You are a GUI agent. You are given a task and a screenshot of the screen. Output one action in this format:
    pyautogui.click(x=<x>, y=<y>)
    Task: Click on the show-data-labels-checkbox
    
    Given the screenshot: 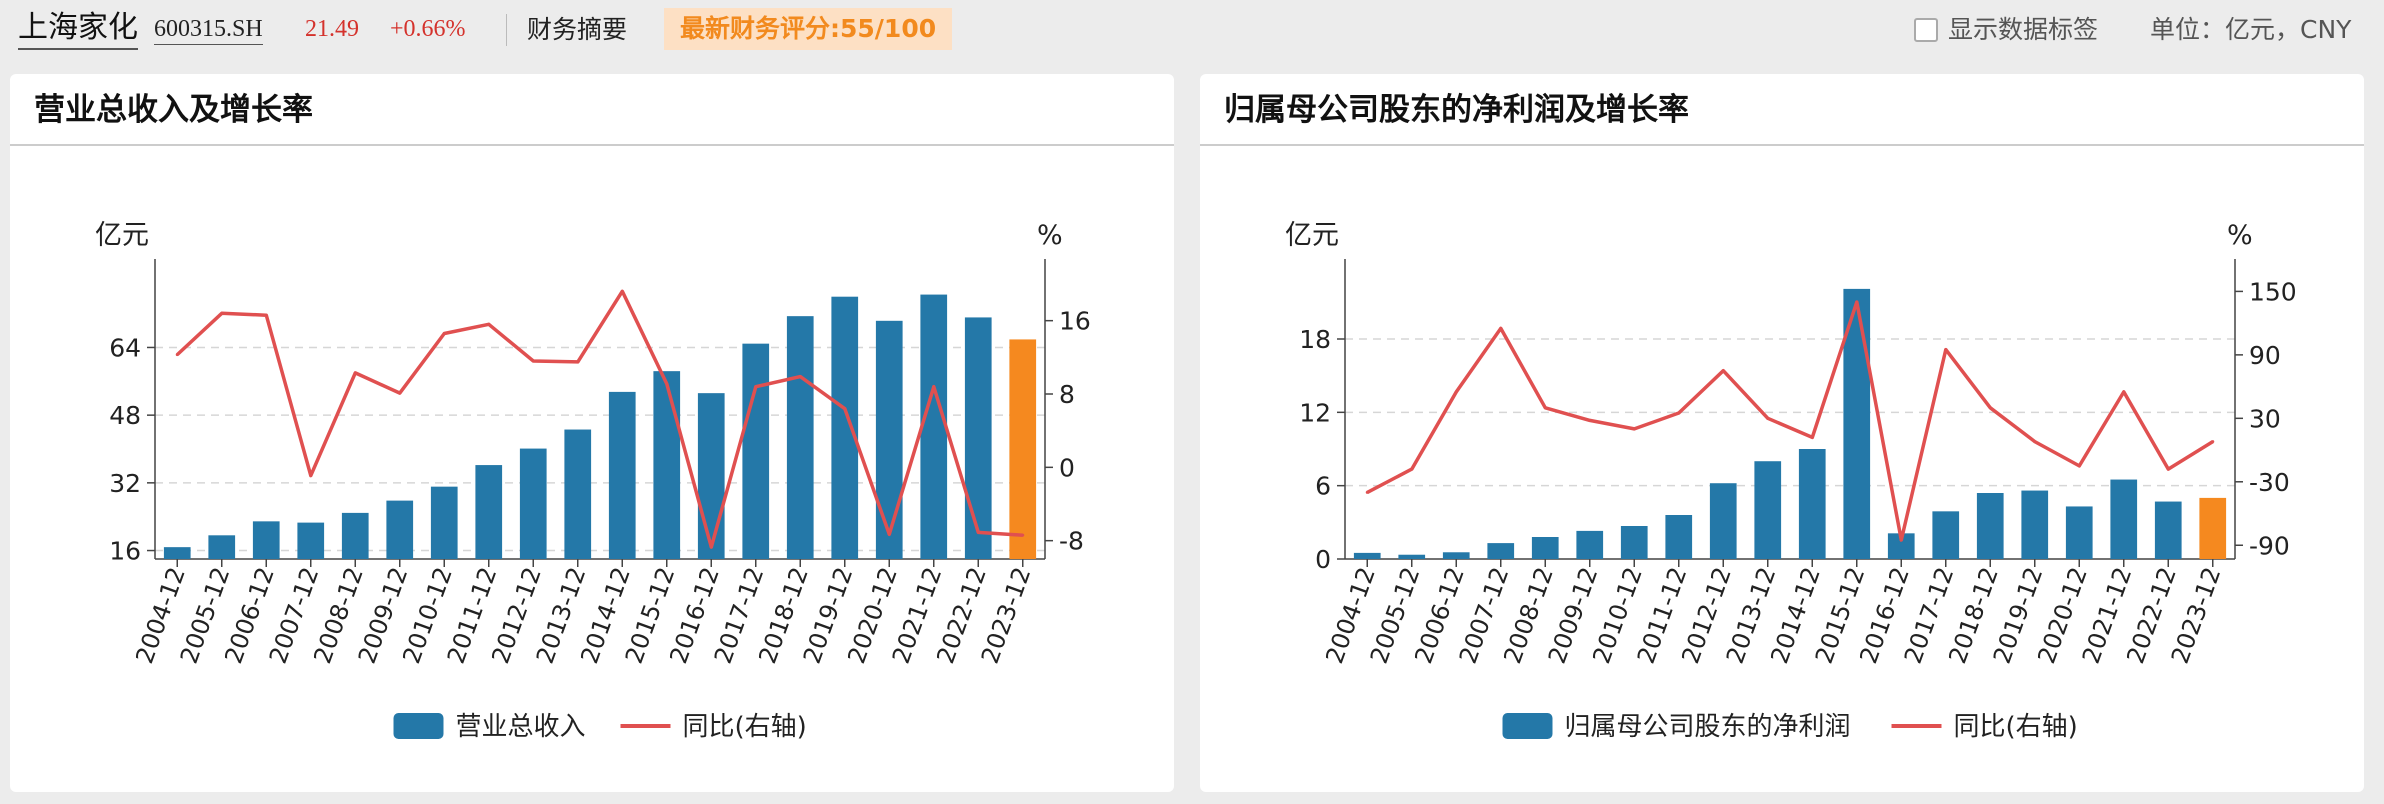 What is the action you would take?
    pyautogui.click(x=1926, y=30)
    